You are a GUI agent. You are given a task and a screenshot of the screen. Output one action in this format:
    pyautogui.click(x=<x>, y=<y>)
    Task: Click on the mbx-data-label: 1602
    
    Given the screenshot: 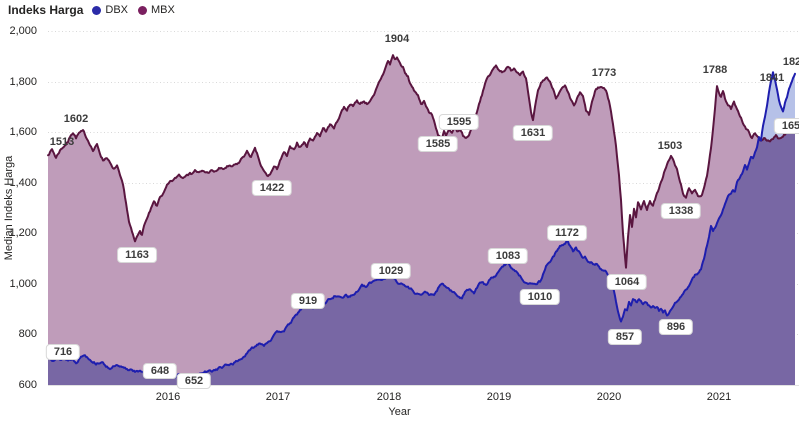 What is the action you would take?
    pyautogui.click(x=76, y=119)
    